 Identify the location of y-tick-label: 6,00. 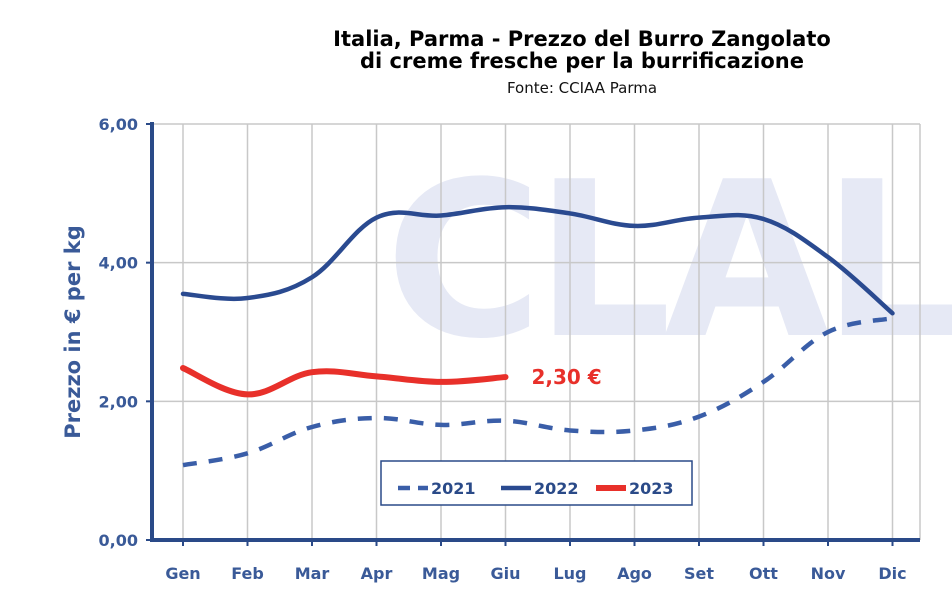
(118, 124).